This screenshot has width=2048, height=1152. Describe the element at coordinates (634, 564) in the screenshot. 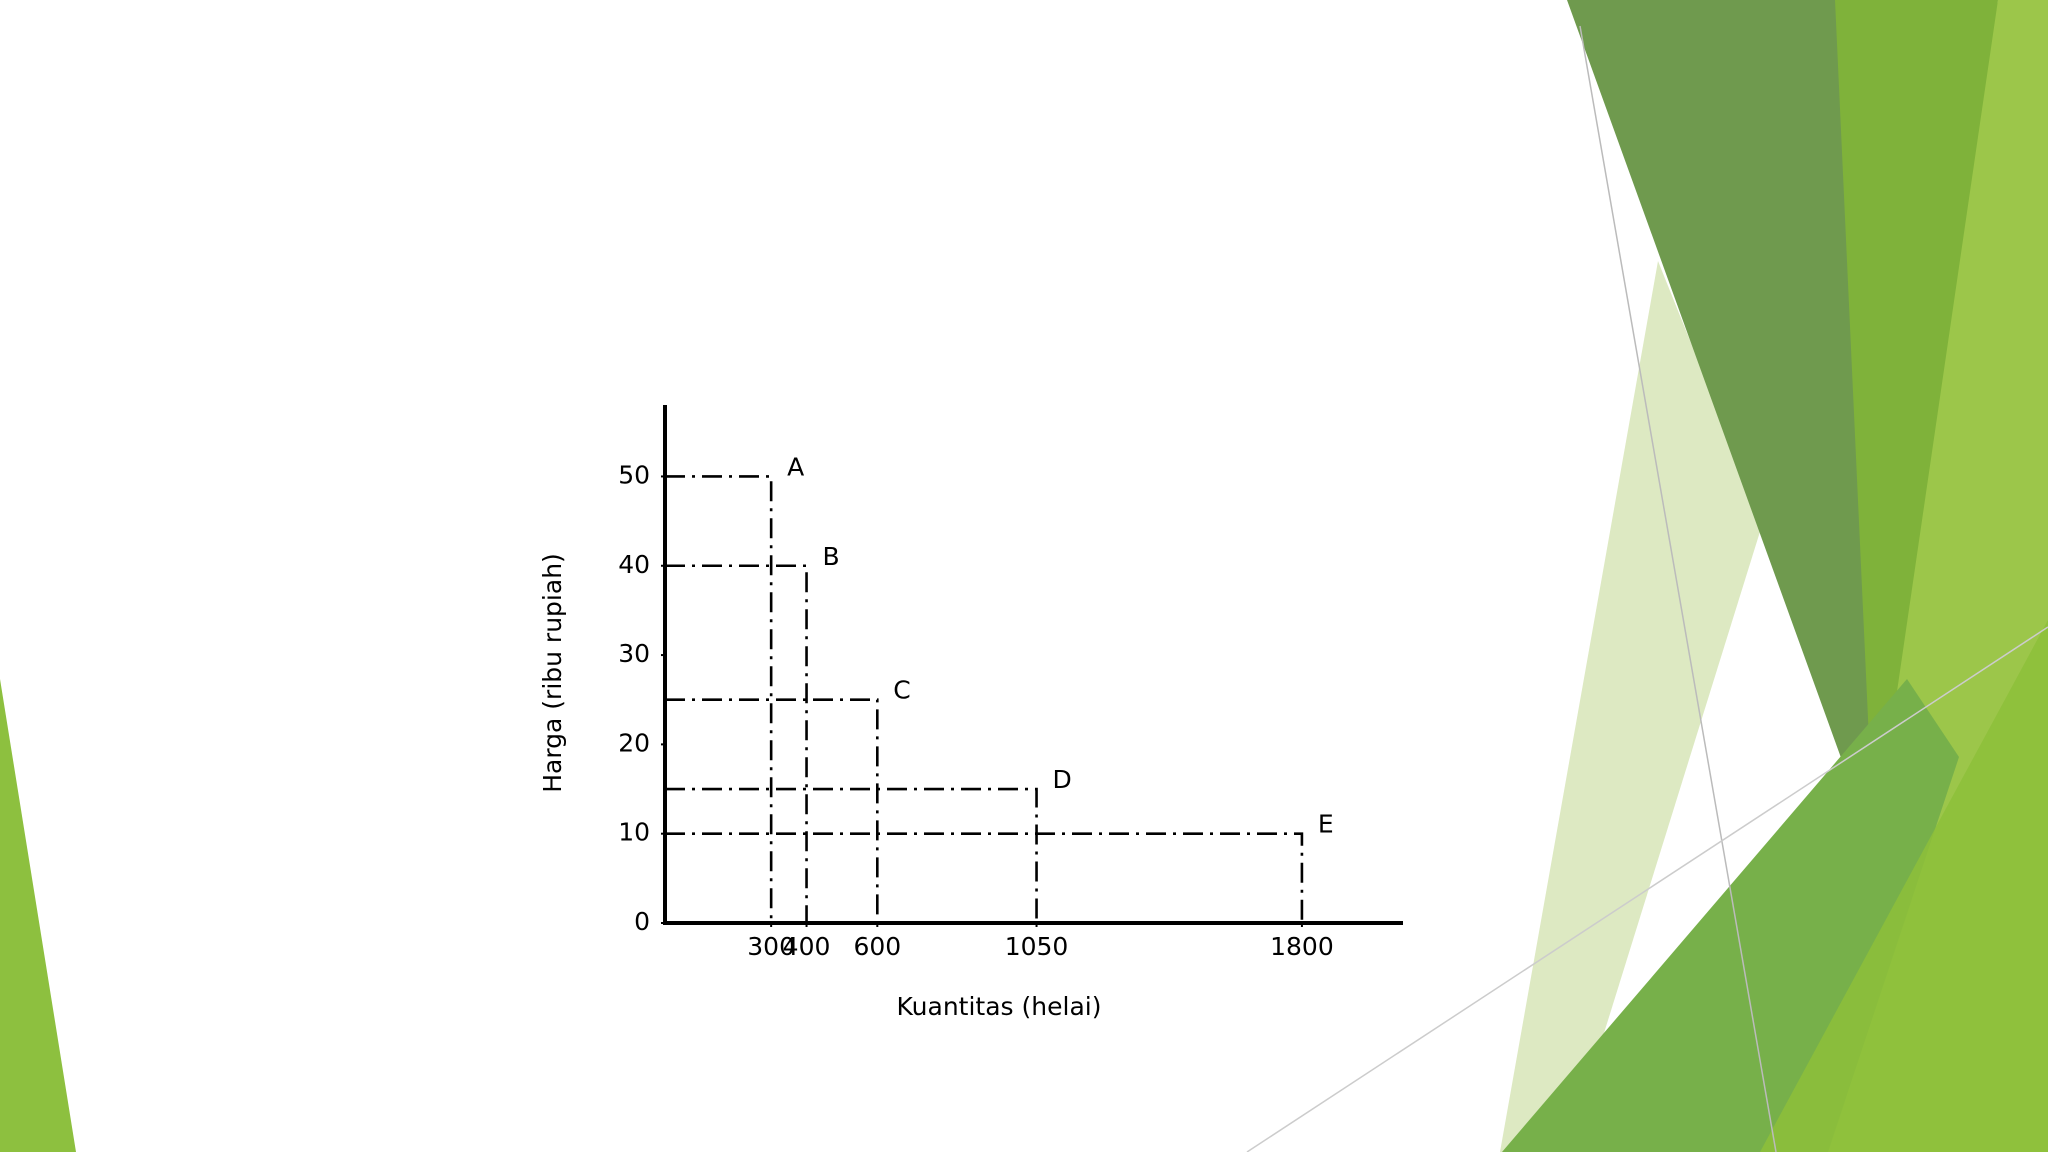

I see `y-tick-label: 40` at that location.